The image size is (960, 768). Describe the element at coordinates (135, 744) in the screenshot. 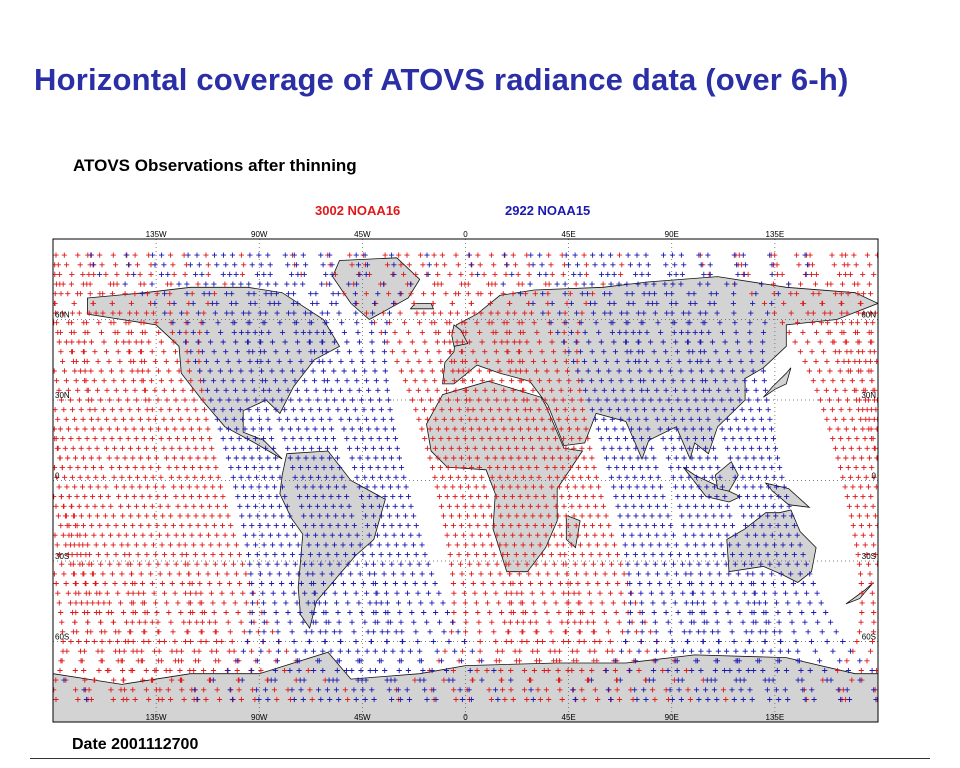

I see `date-label: Date 2001112700` at that location.